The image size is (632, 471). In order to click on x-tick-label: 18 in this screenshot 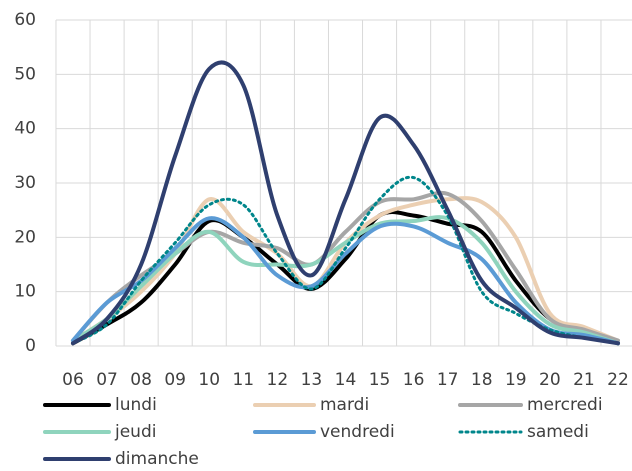, I will do `click(482, 380)`.